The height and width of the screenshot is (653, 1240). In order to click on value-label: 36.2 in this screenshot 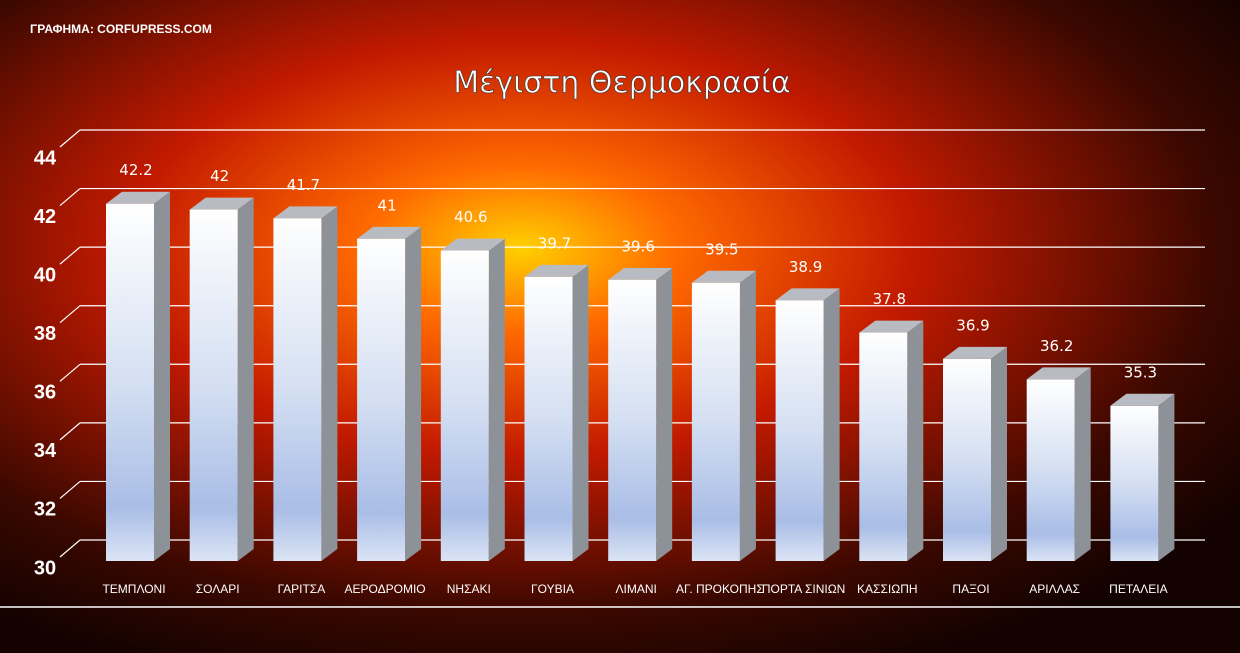, I will do `click(1056, 346)`.